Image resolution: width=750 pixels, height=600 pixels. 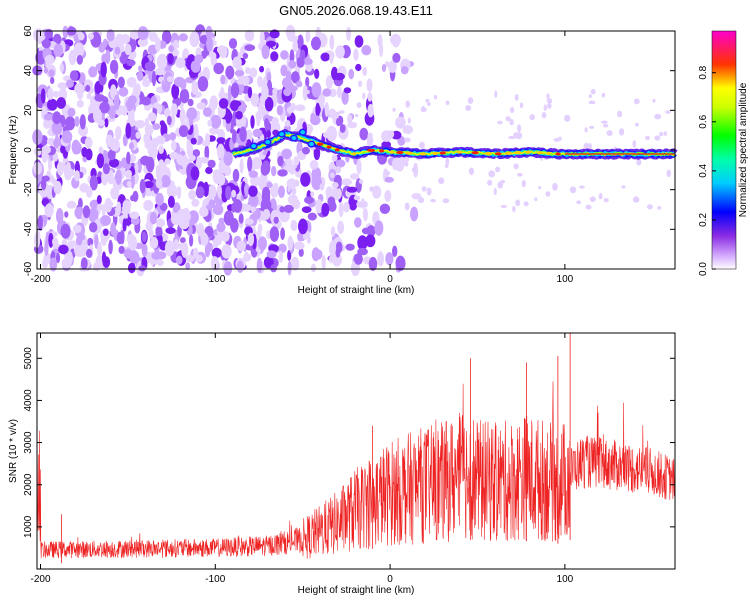 What do you see at coordinates (28, 526) in the screenshot?
I see `y-tick-label: 1000` at bounding box center [28, 526].